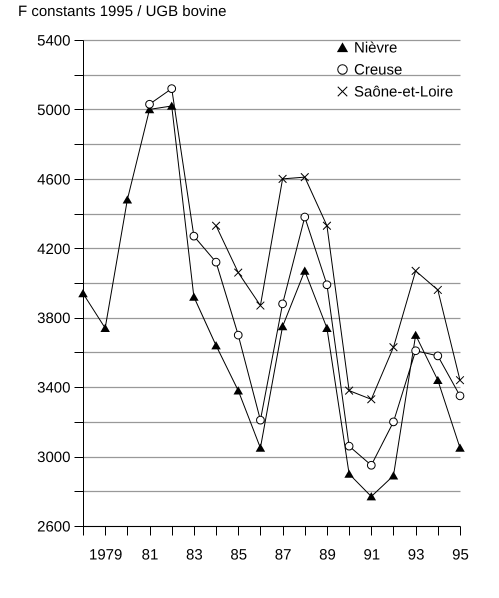 This screenshot has height=598, width=499. I want to click on y-tick-label: 4600, so click(53, 179).